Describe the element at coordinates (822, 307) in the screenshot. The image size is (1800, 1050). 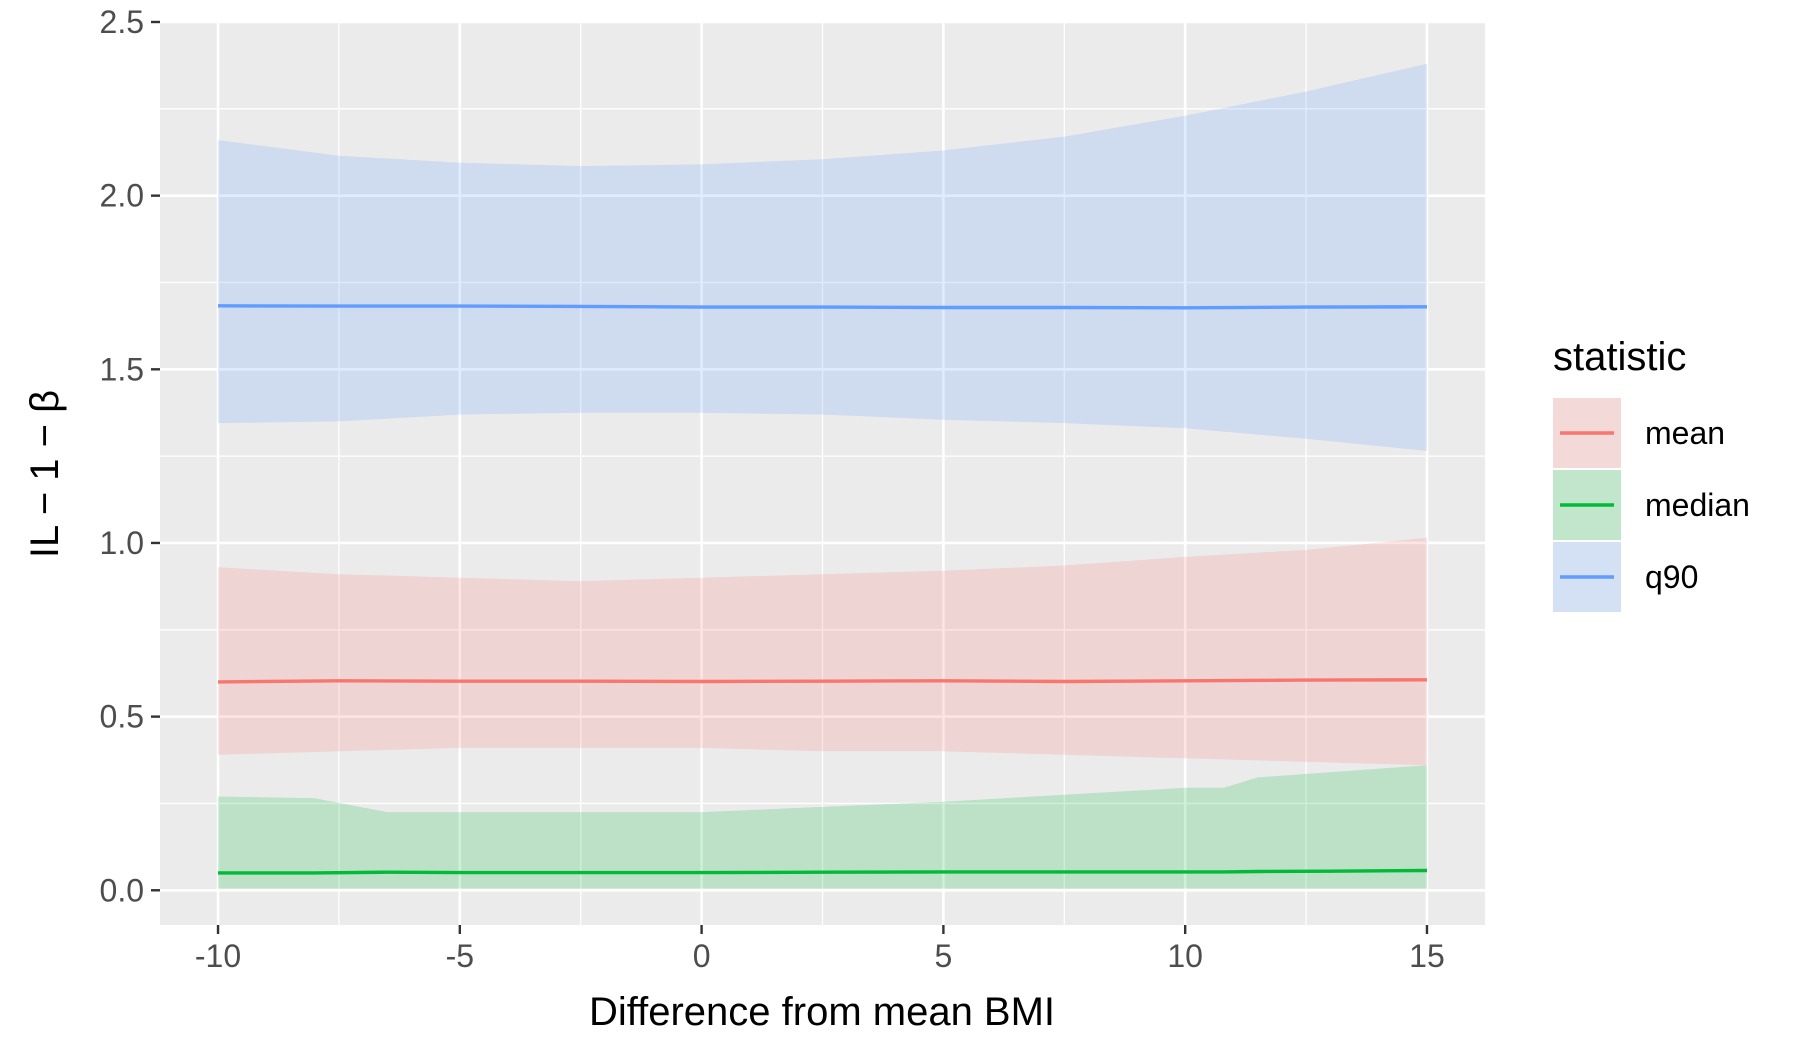
I see `line-q90` at that location.